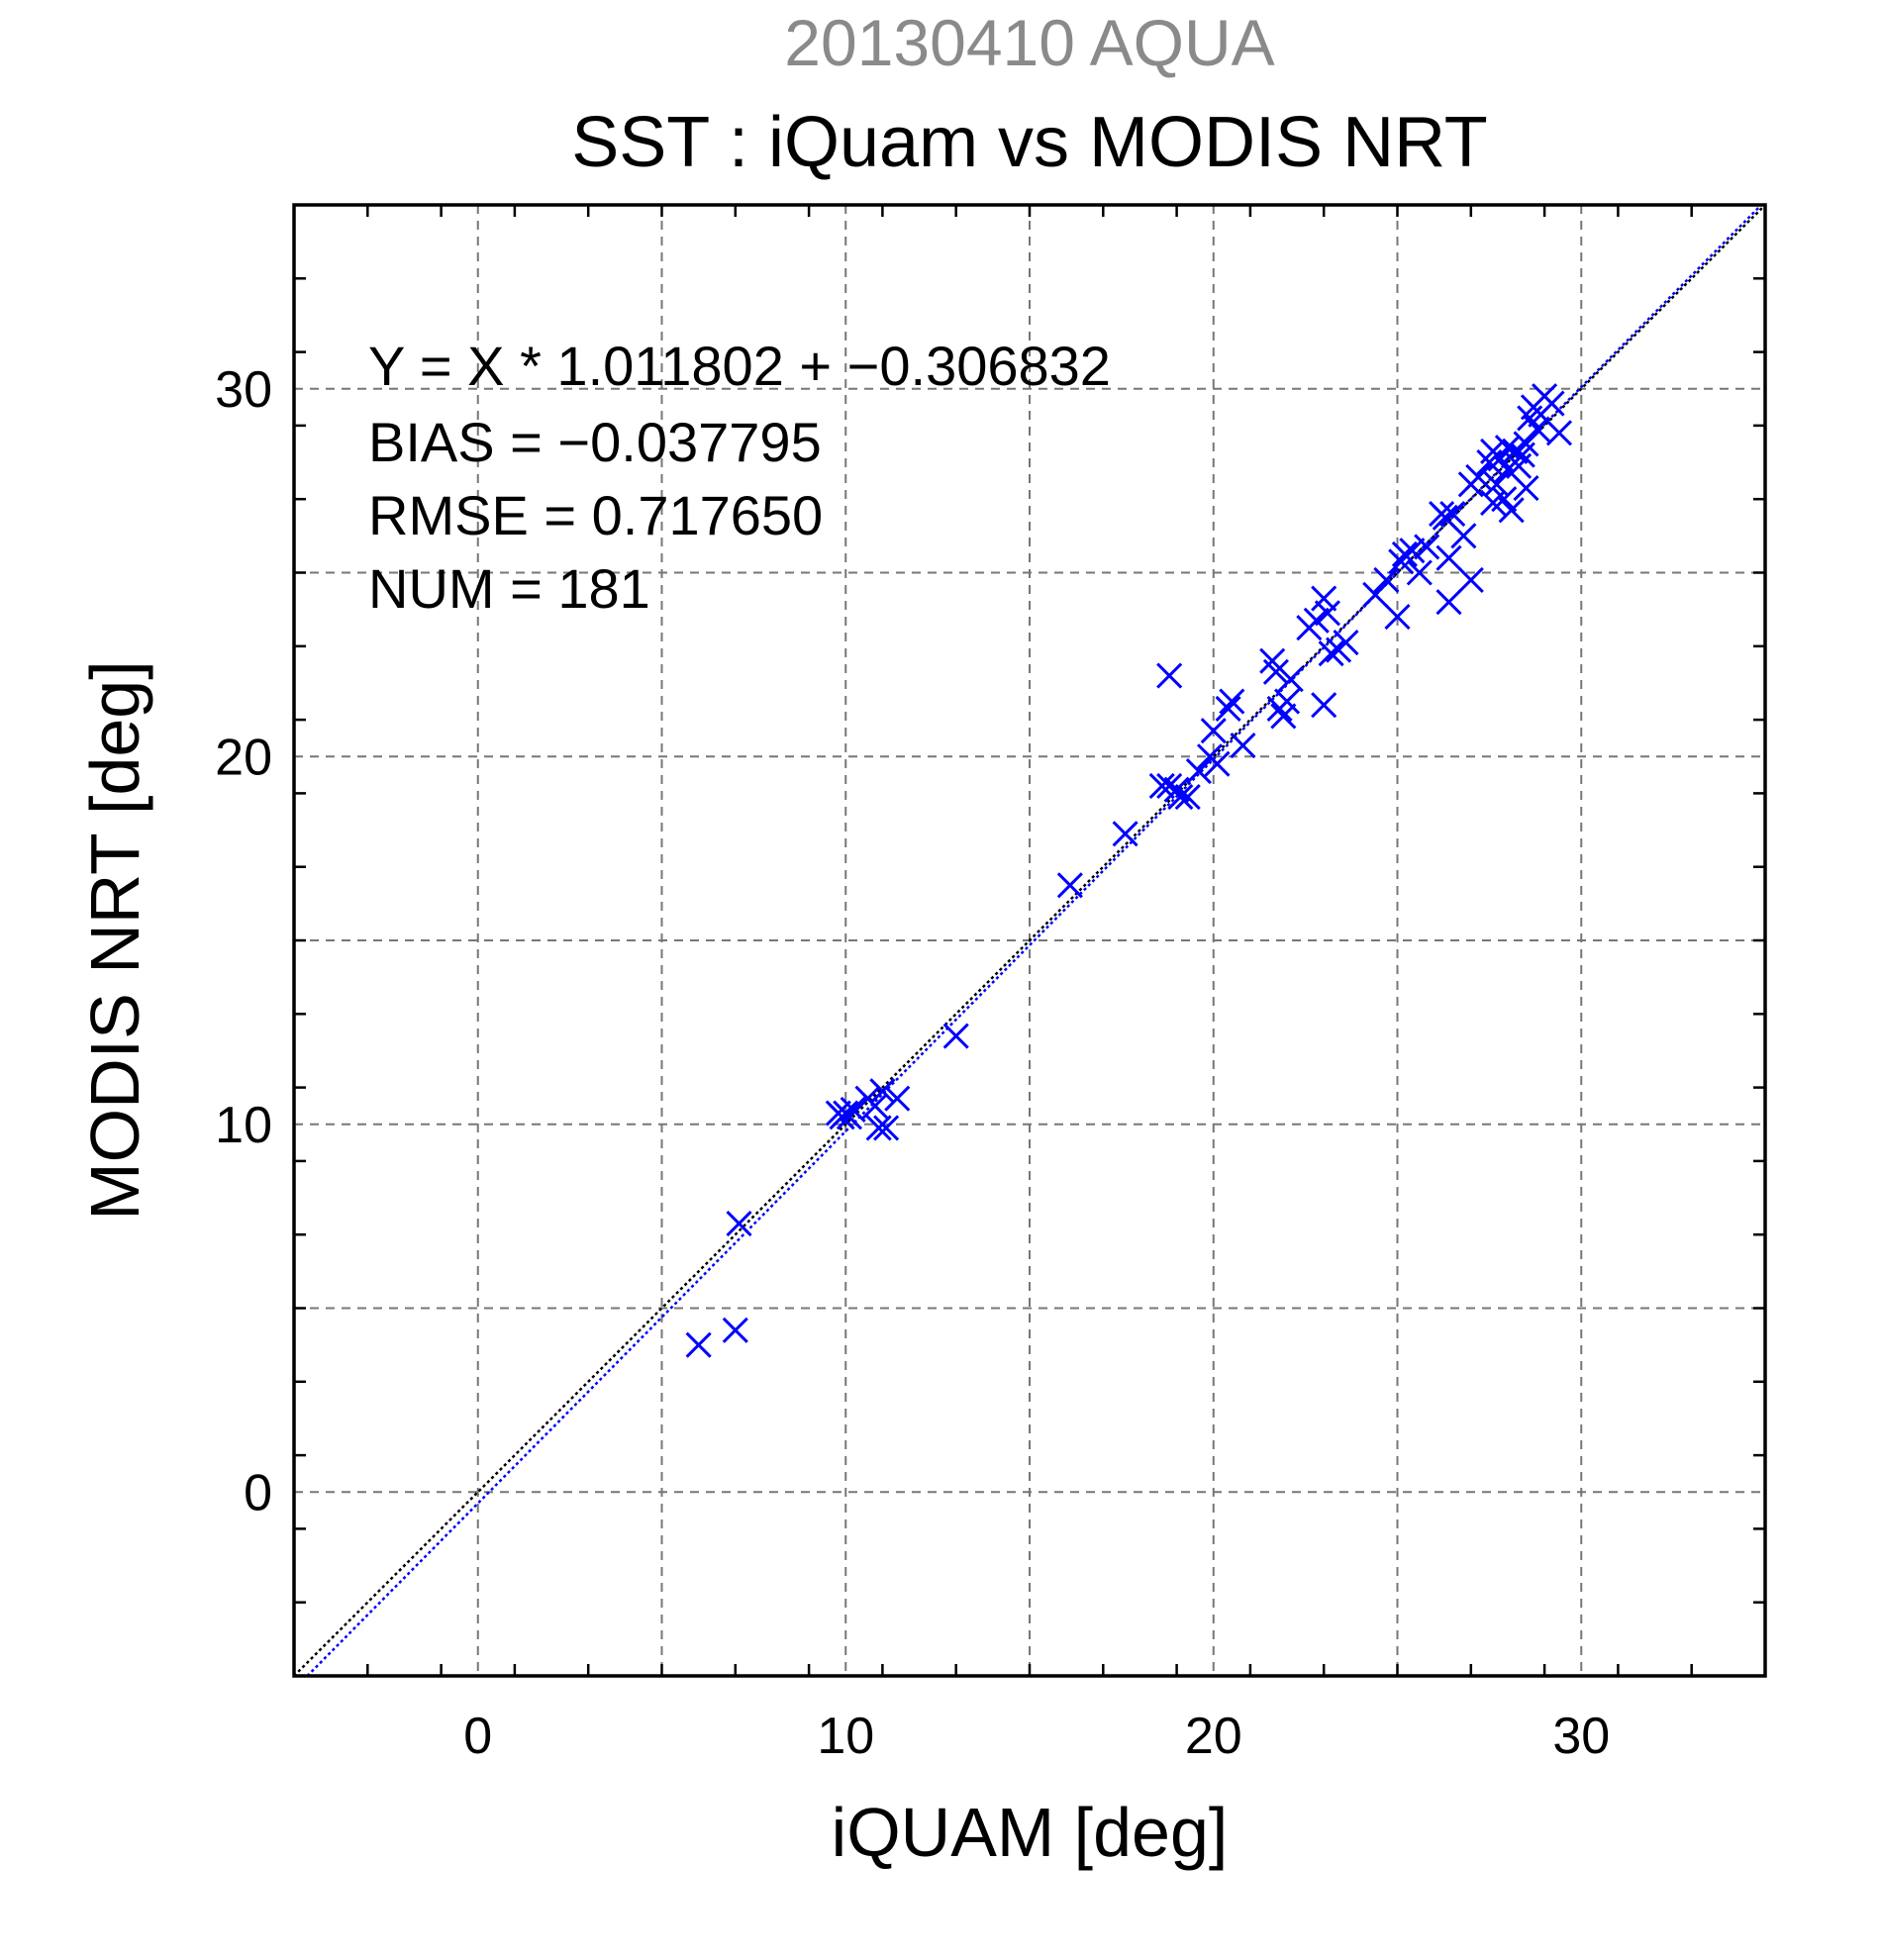  I want to click on x-tick-label: 10, so click(845, 1736).